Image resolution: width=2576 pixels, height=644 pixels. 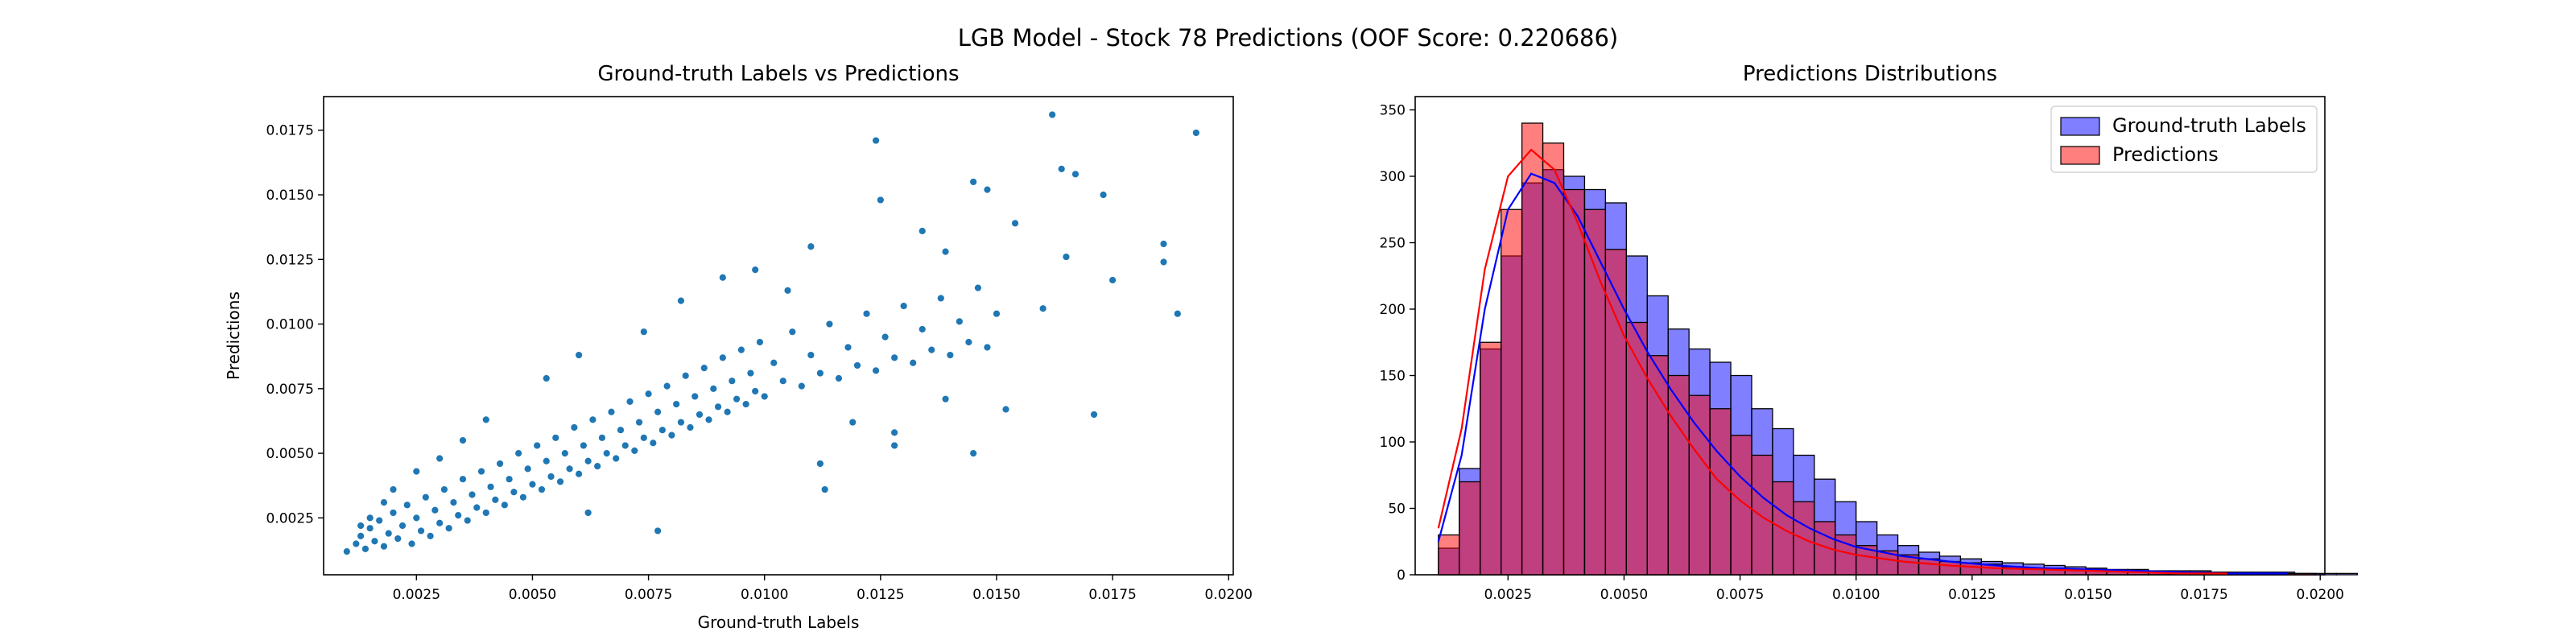 What do you see at coordinates (290, 390) in the screenshot?
I see `y-tick-label: 0.0075` at bounding box center [290, 390].